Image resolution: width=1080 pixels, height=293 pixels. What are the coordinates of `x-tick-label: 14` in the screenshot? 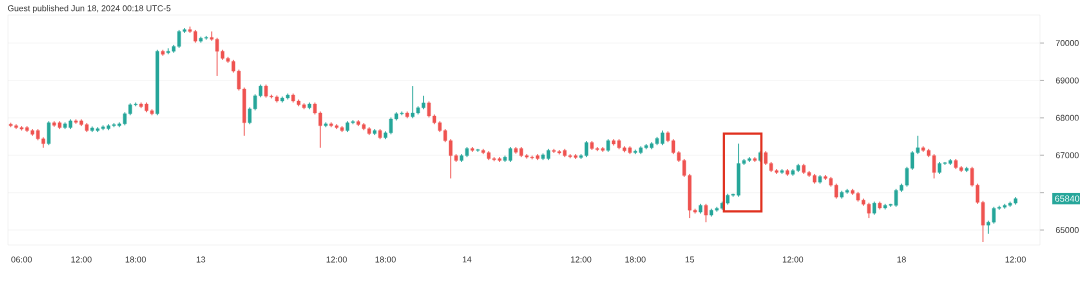 It's located at (467, 259).